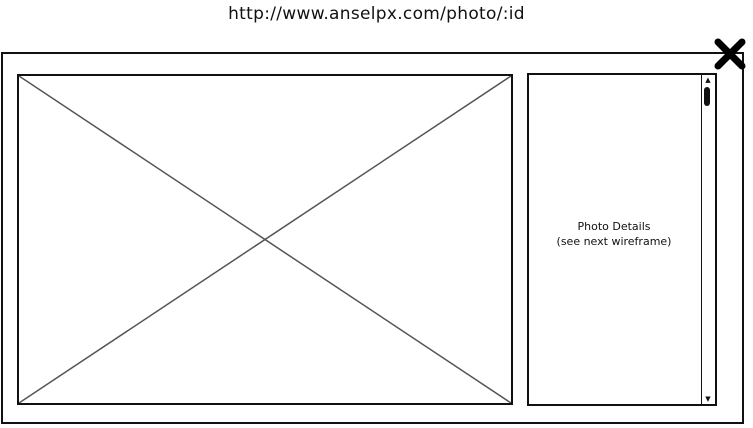  What do you see at coordinates (707, 239) in the screenshot?
I see `details-scrollbar: ▲ ▼` at bounding box center [707, 239].